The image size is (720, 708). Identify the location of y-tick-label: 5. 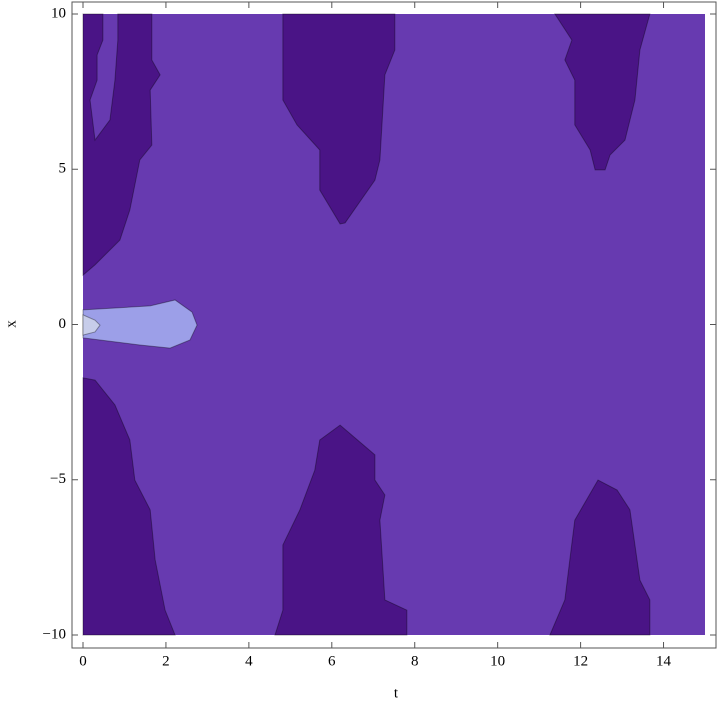
(63, 169).